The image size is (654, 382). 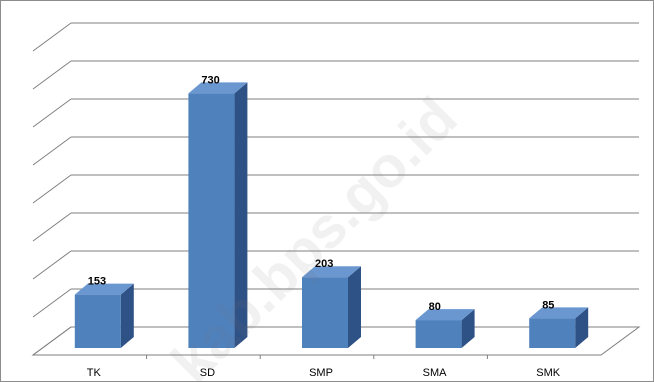 I want to click on bar-sma, so click(x=445, y=328).